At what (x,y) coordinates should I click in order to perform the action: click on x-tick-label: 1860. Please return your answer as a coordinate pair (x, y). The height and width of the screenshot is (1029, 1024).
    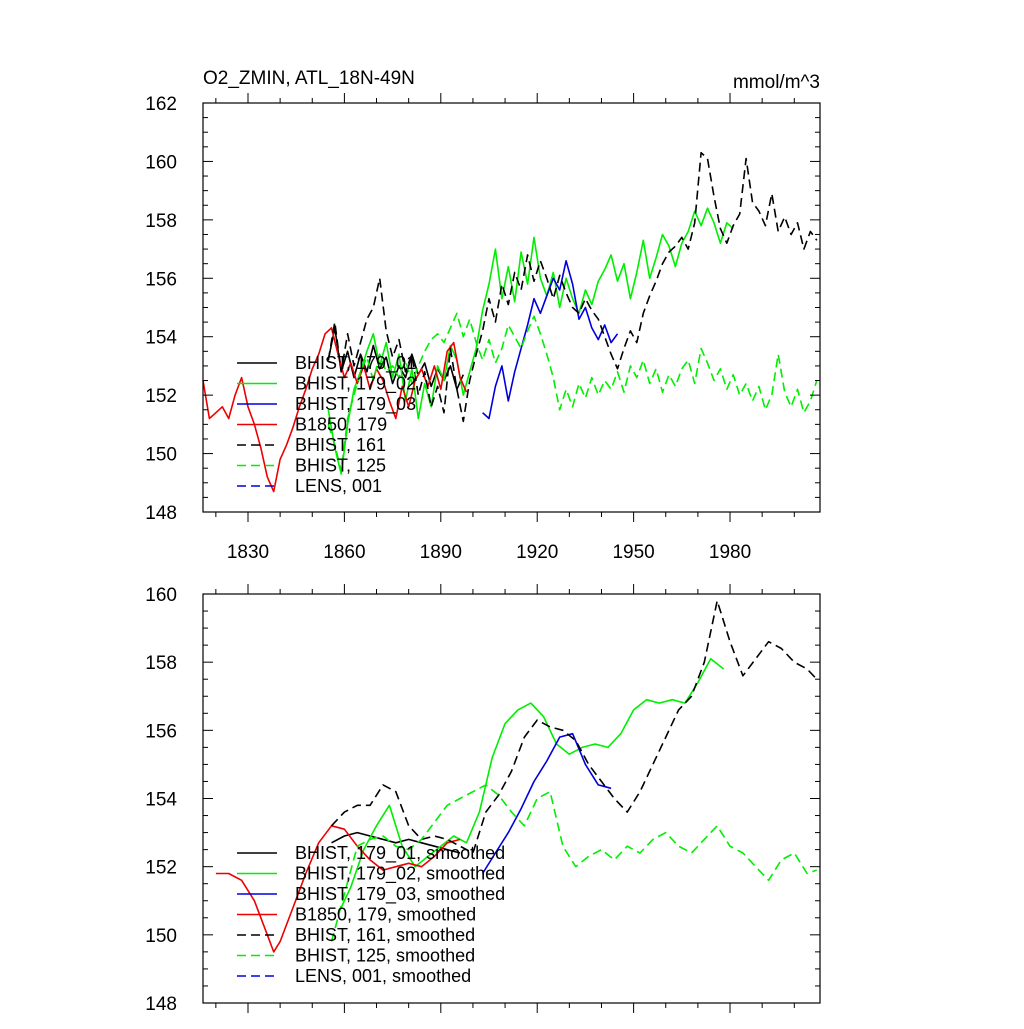
    Looking at the image, I should click on (344, 552).